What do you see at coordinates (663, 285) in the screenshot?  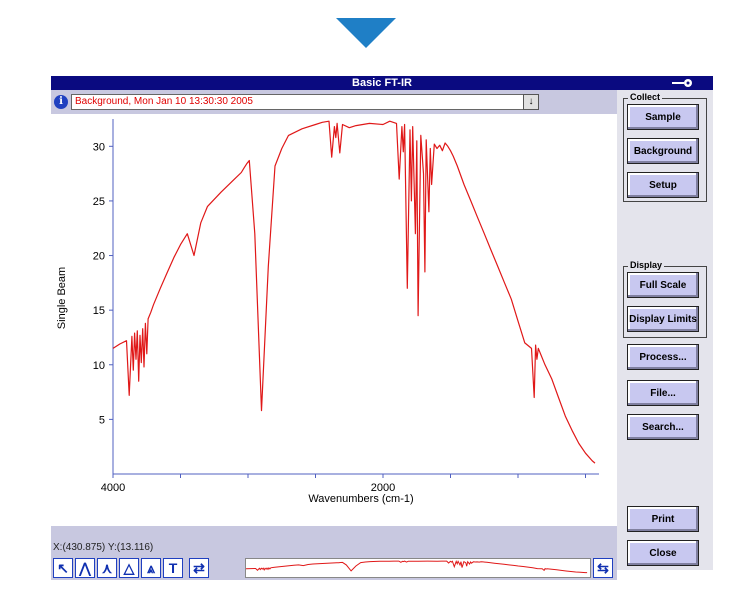 I see `full-scale-button: Full Scale` at bounding box center [663, 285].